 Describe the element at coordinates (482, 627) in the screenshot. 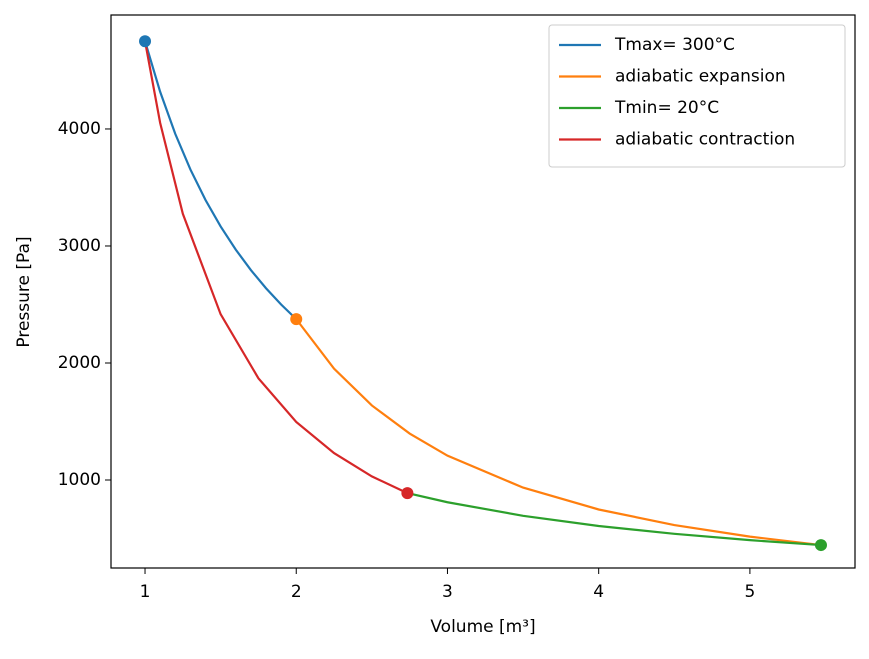

I see `x-axis-label: Volume [m³]` at that location.